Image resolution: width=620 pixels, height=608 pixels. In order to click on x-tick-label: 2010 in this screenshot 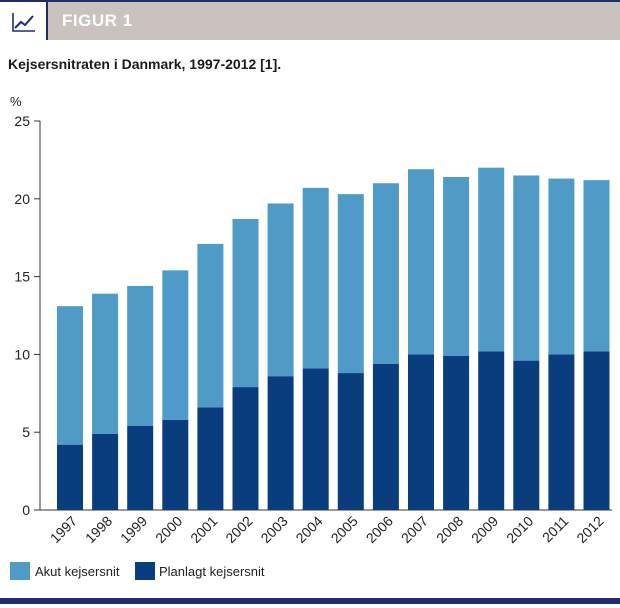, I will do `click(519, 529)`.